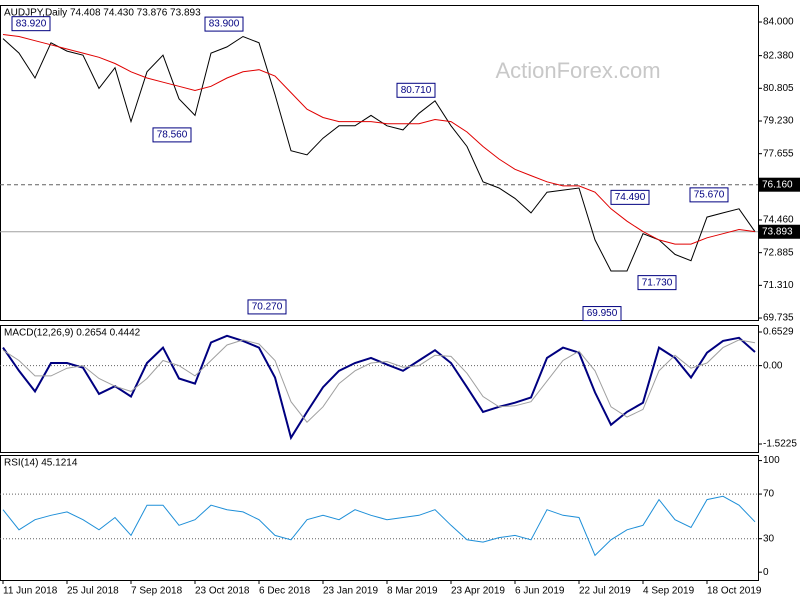 The height and width of the screenshot is (600, 800). I want to click on y-tick-label: 70, so click(769, 494).